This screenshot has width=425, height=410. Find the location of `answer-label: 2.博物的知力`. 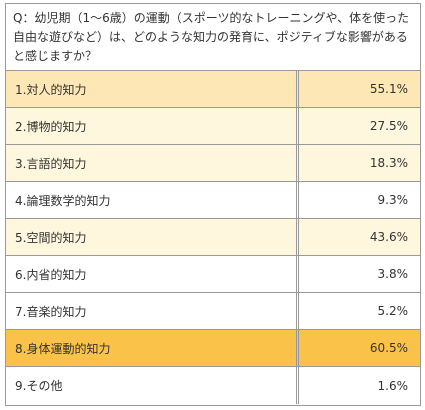

answer-label: 2.博物的知力 is located at coordinates (152, 126).